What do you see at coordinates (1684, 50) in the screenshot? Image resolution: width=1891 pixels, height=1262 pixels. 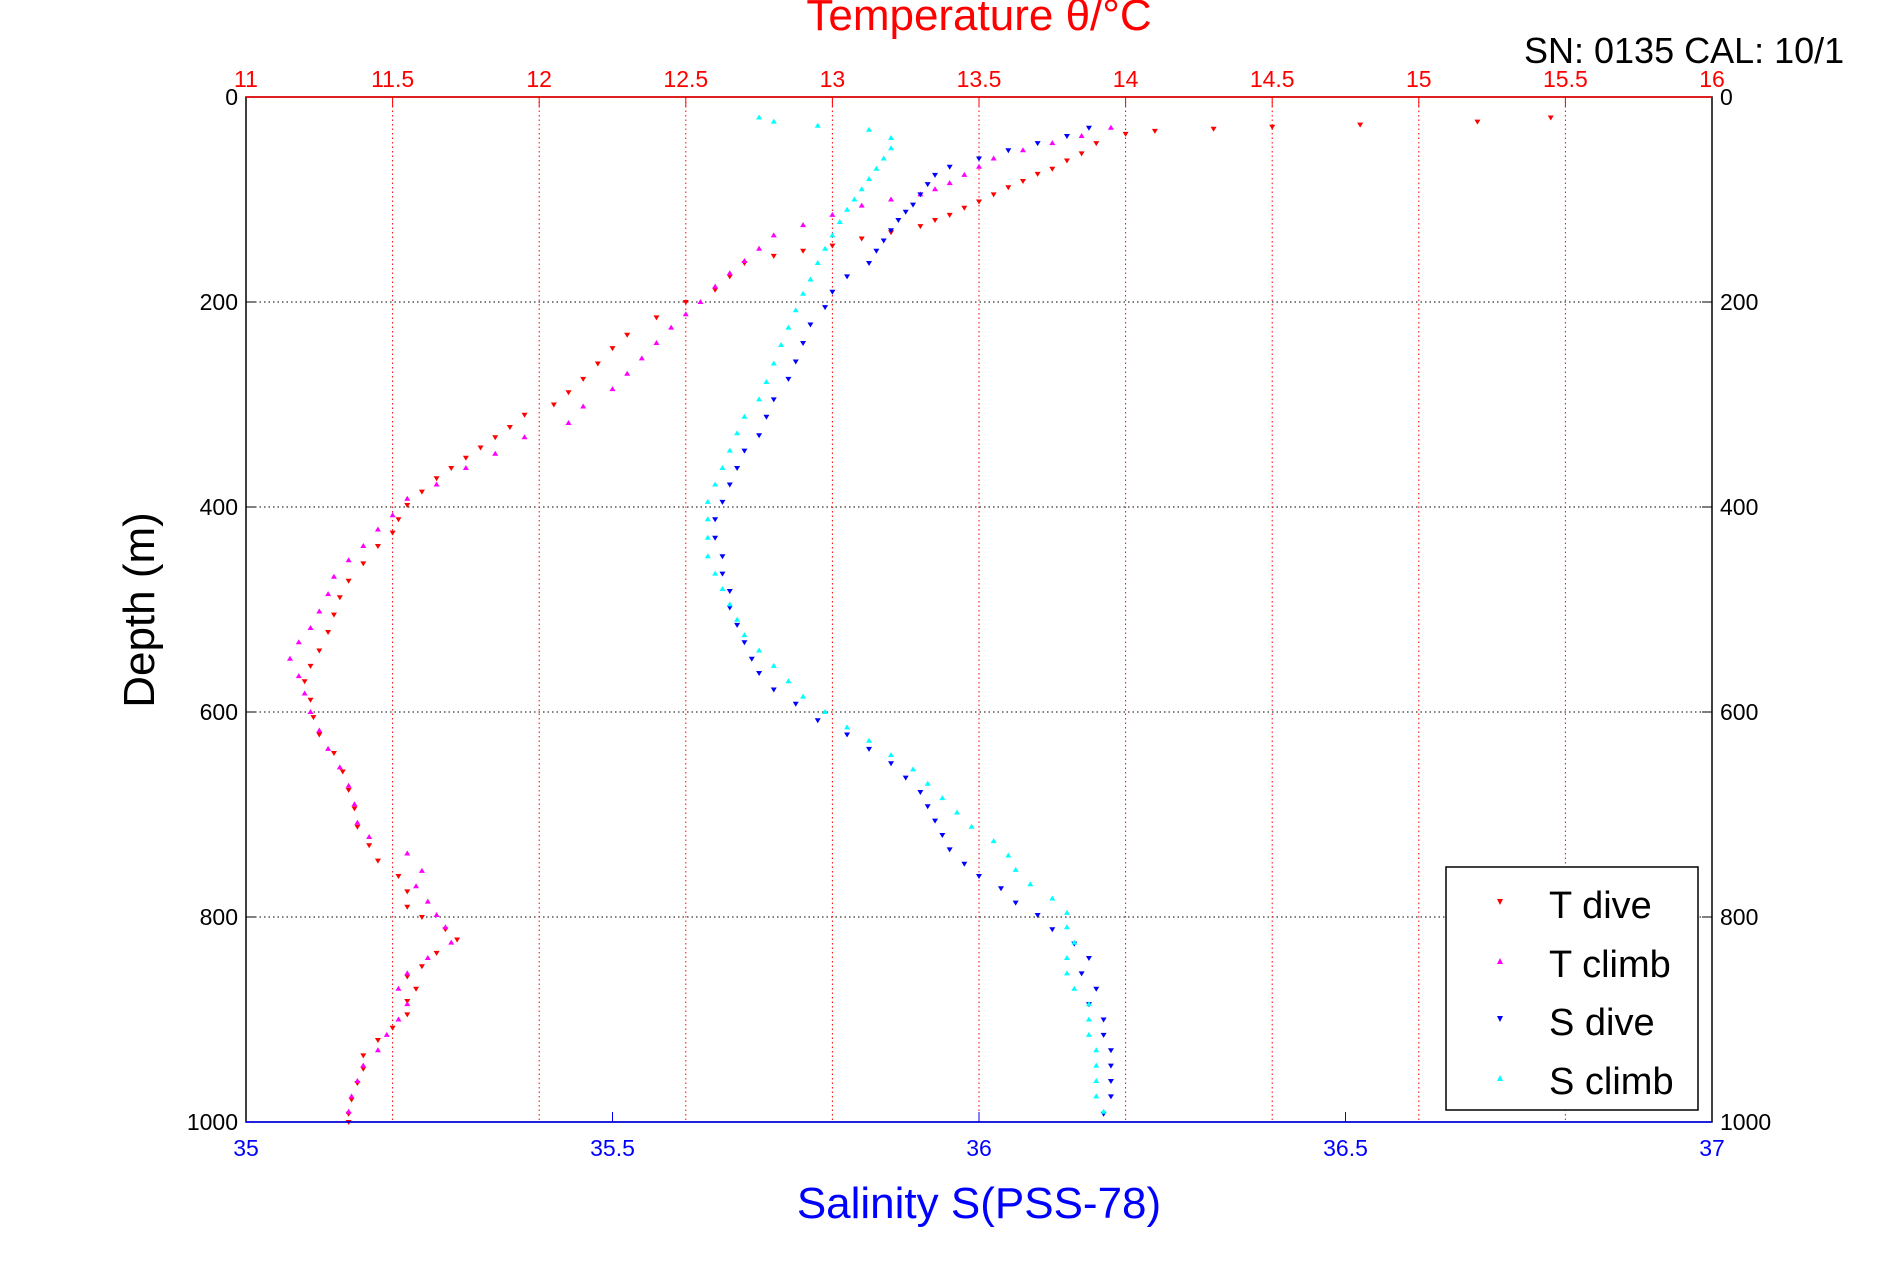 I see `serial-calibration-label: SN: 0135 CAL: 10/1` at bounding box center [1684, 50].